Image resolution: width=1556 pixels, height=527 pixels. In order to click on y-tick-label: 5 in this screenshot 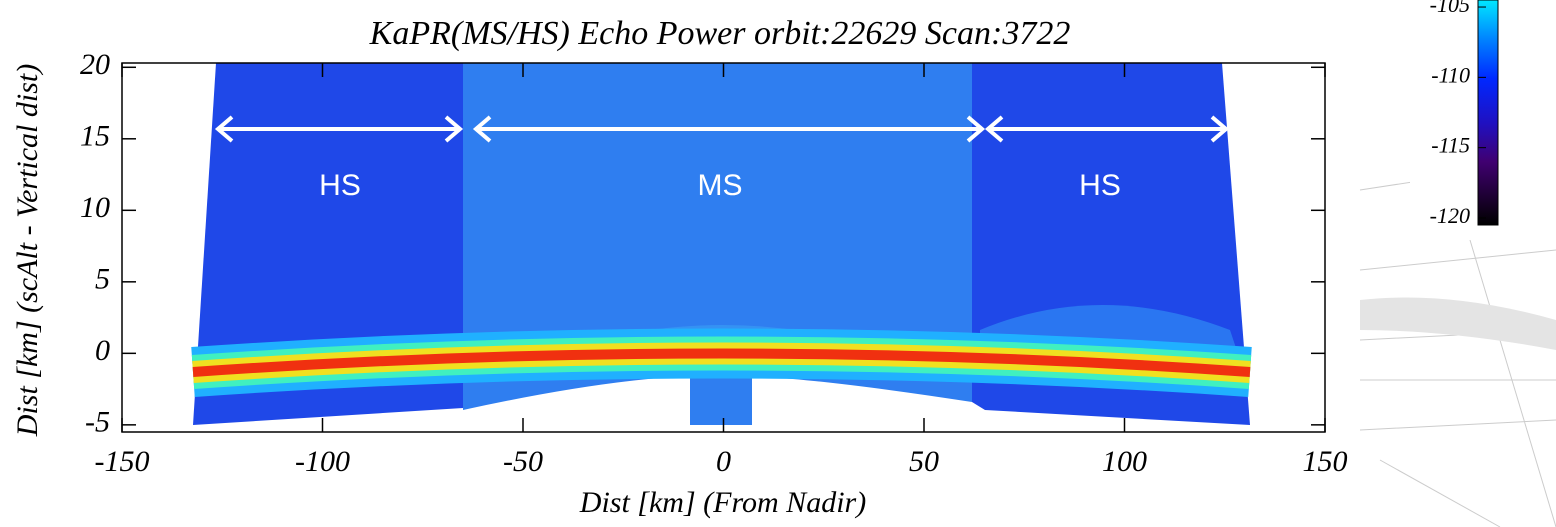, I will do `click(102, 279)`.